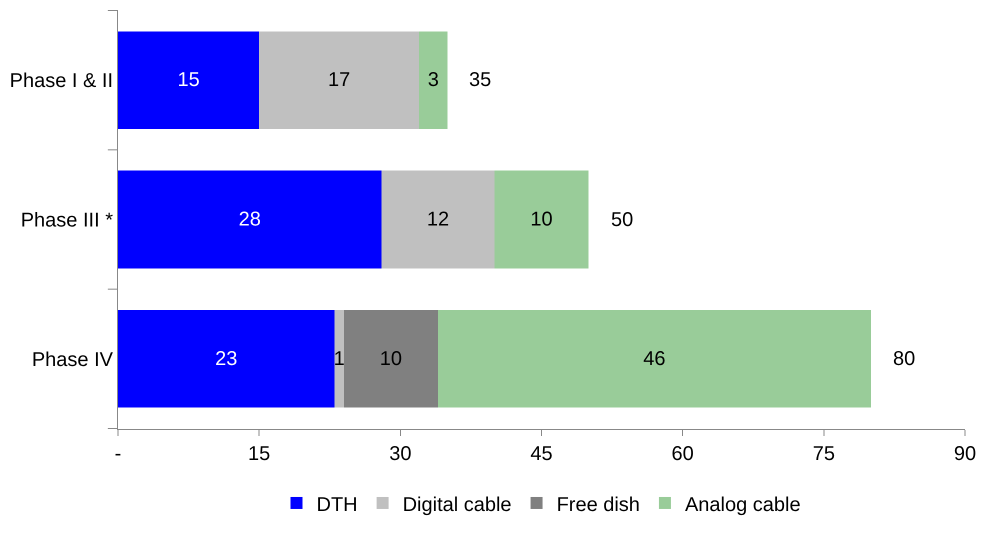 This screenshot has height=533, width=986. I want to click on data-label: 3, so click(433, 80).